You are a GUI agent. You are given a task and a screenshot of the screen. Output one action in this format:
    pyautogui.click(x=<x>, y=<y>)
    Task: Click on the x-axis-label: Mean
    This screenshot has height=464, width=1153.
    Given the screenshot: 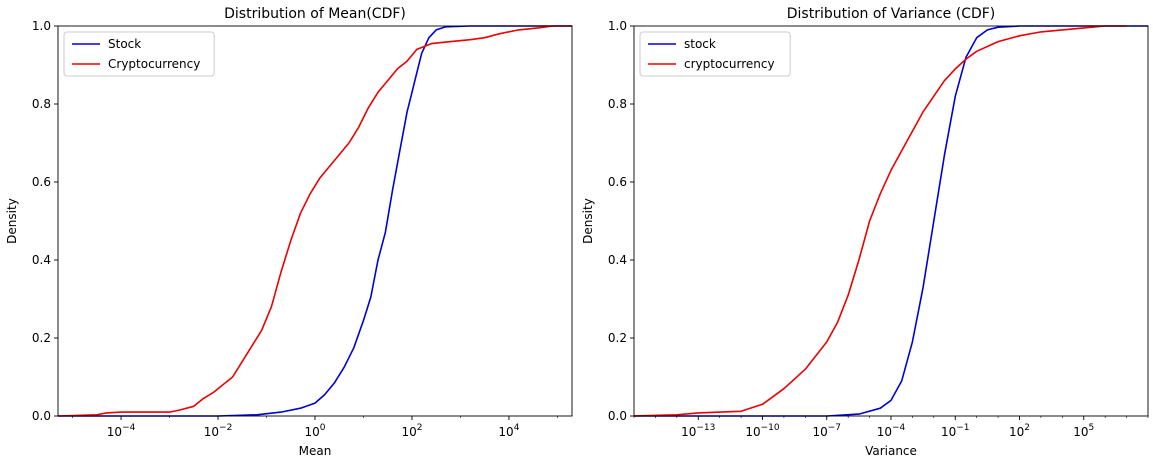 What is the action you would take?
    pyautogui.click(x=315, y=451)
    